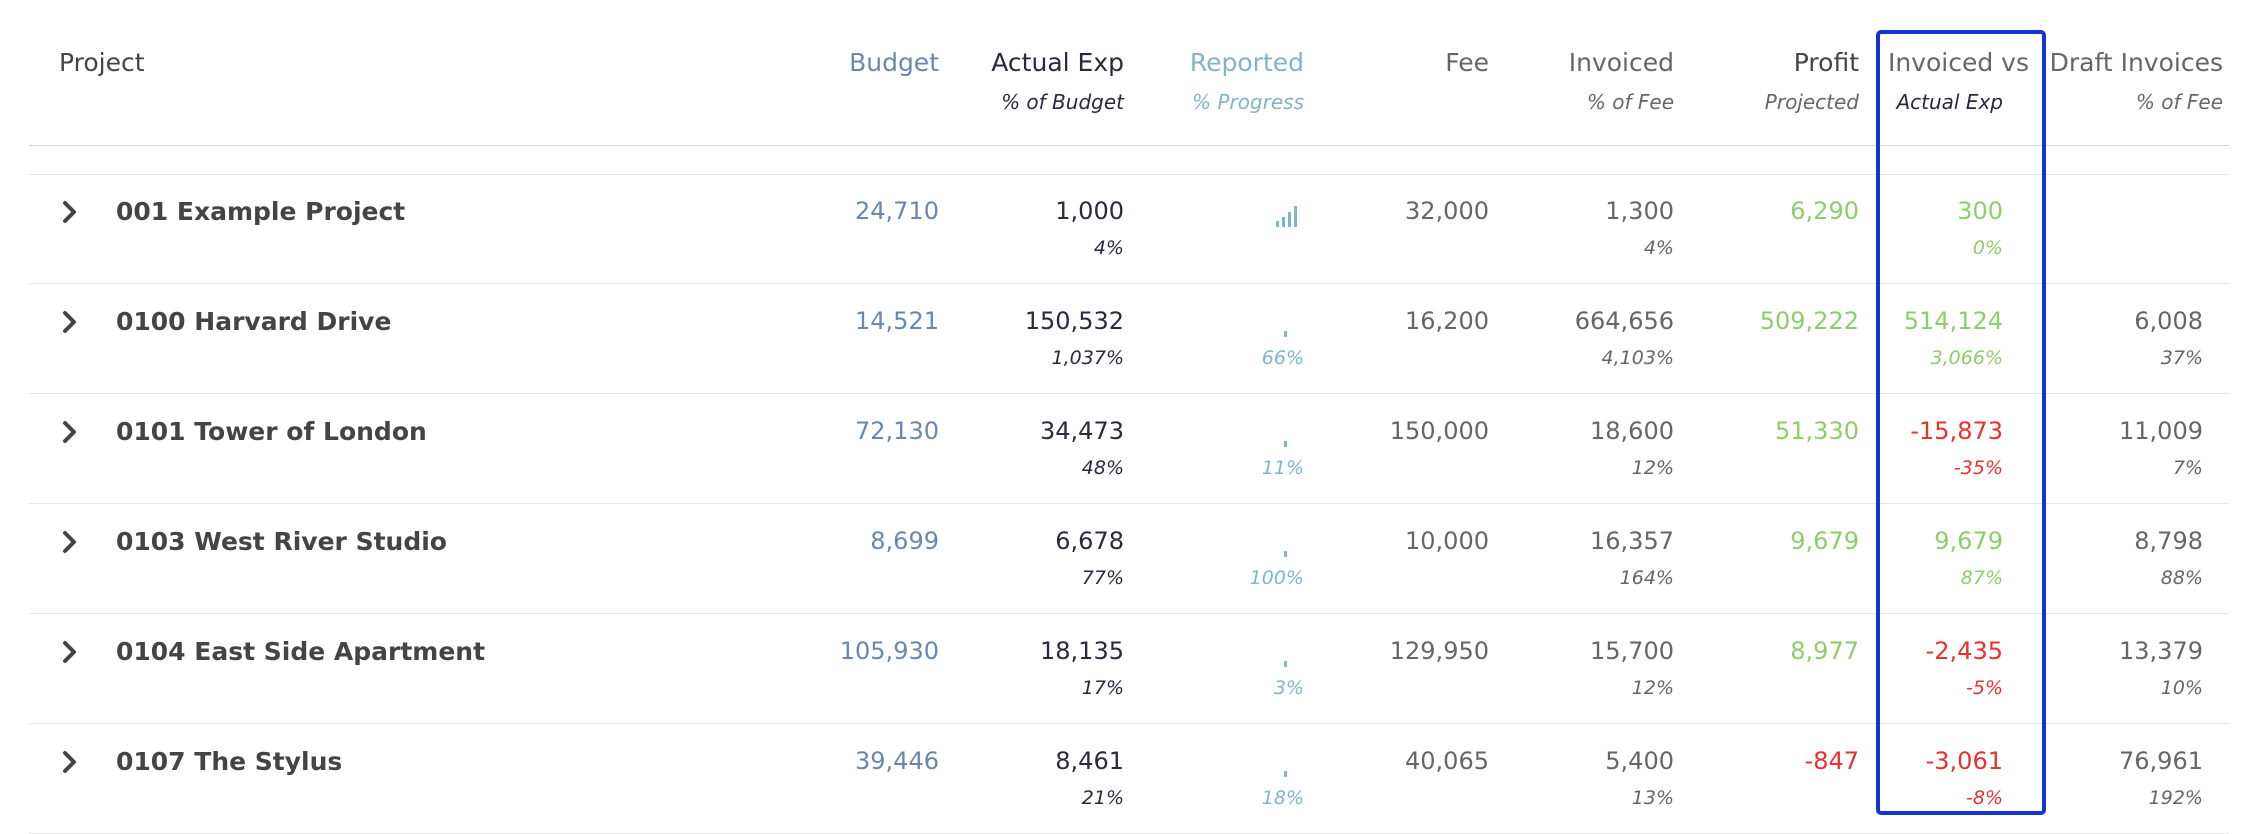  Describe the element at coordinates (102, 62) in the screenshot. I see `header-project: Project` at that location.